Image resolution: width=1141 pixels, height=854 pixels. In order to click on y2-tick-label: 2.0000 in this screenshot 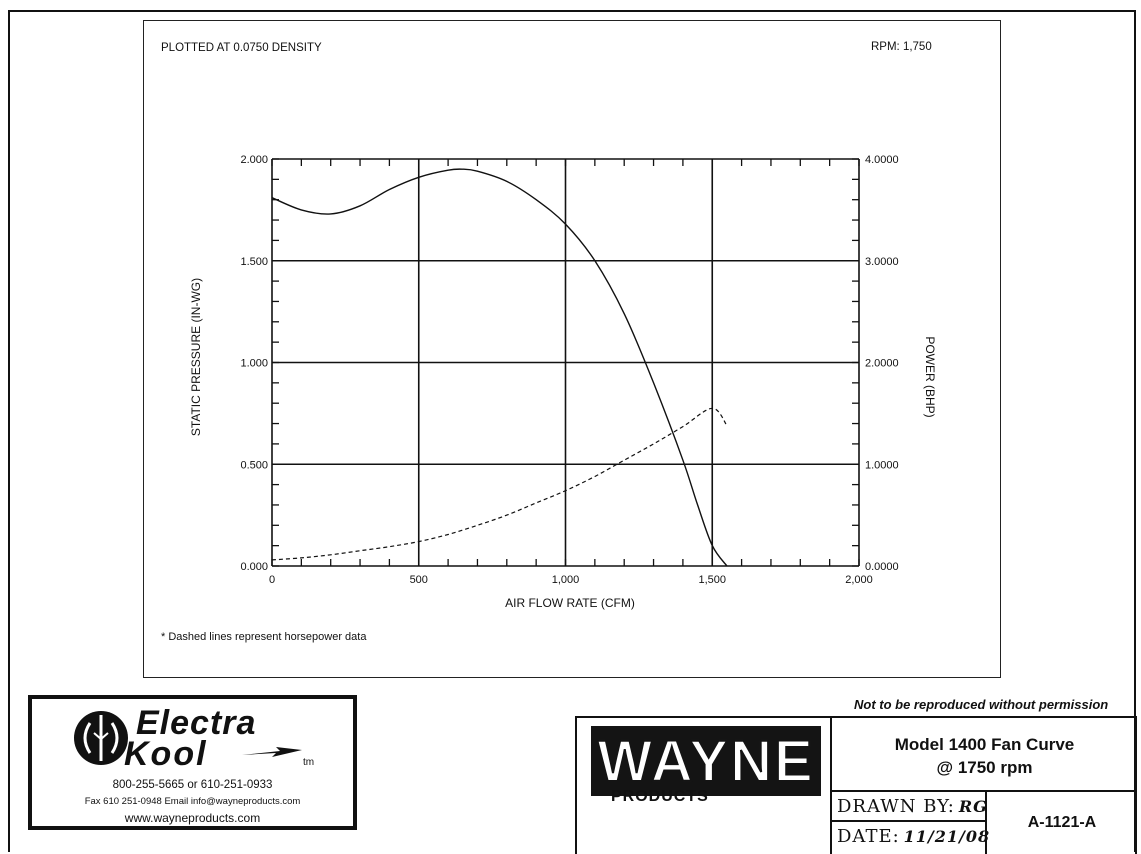, I will do `click(882, 364)`.